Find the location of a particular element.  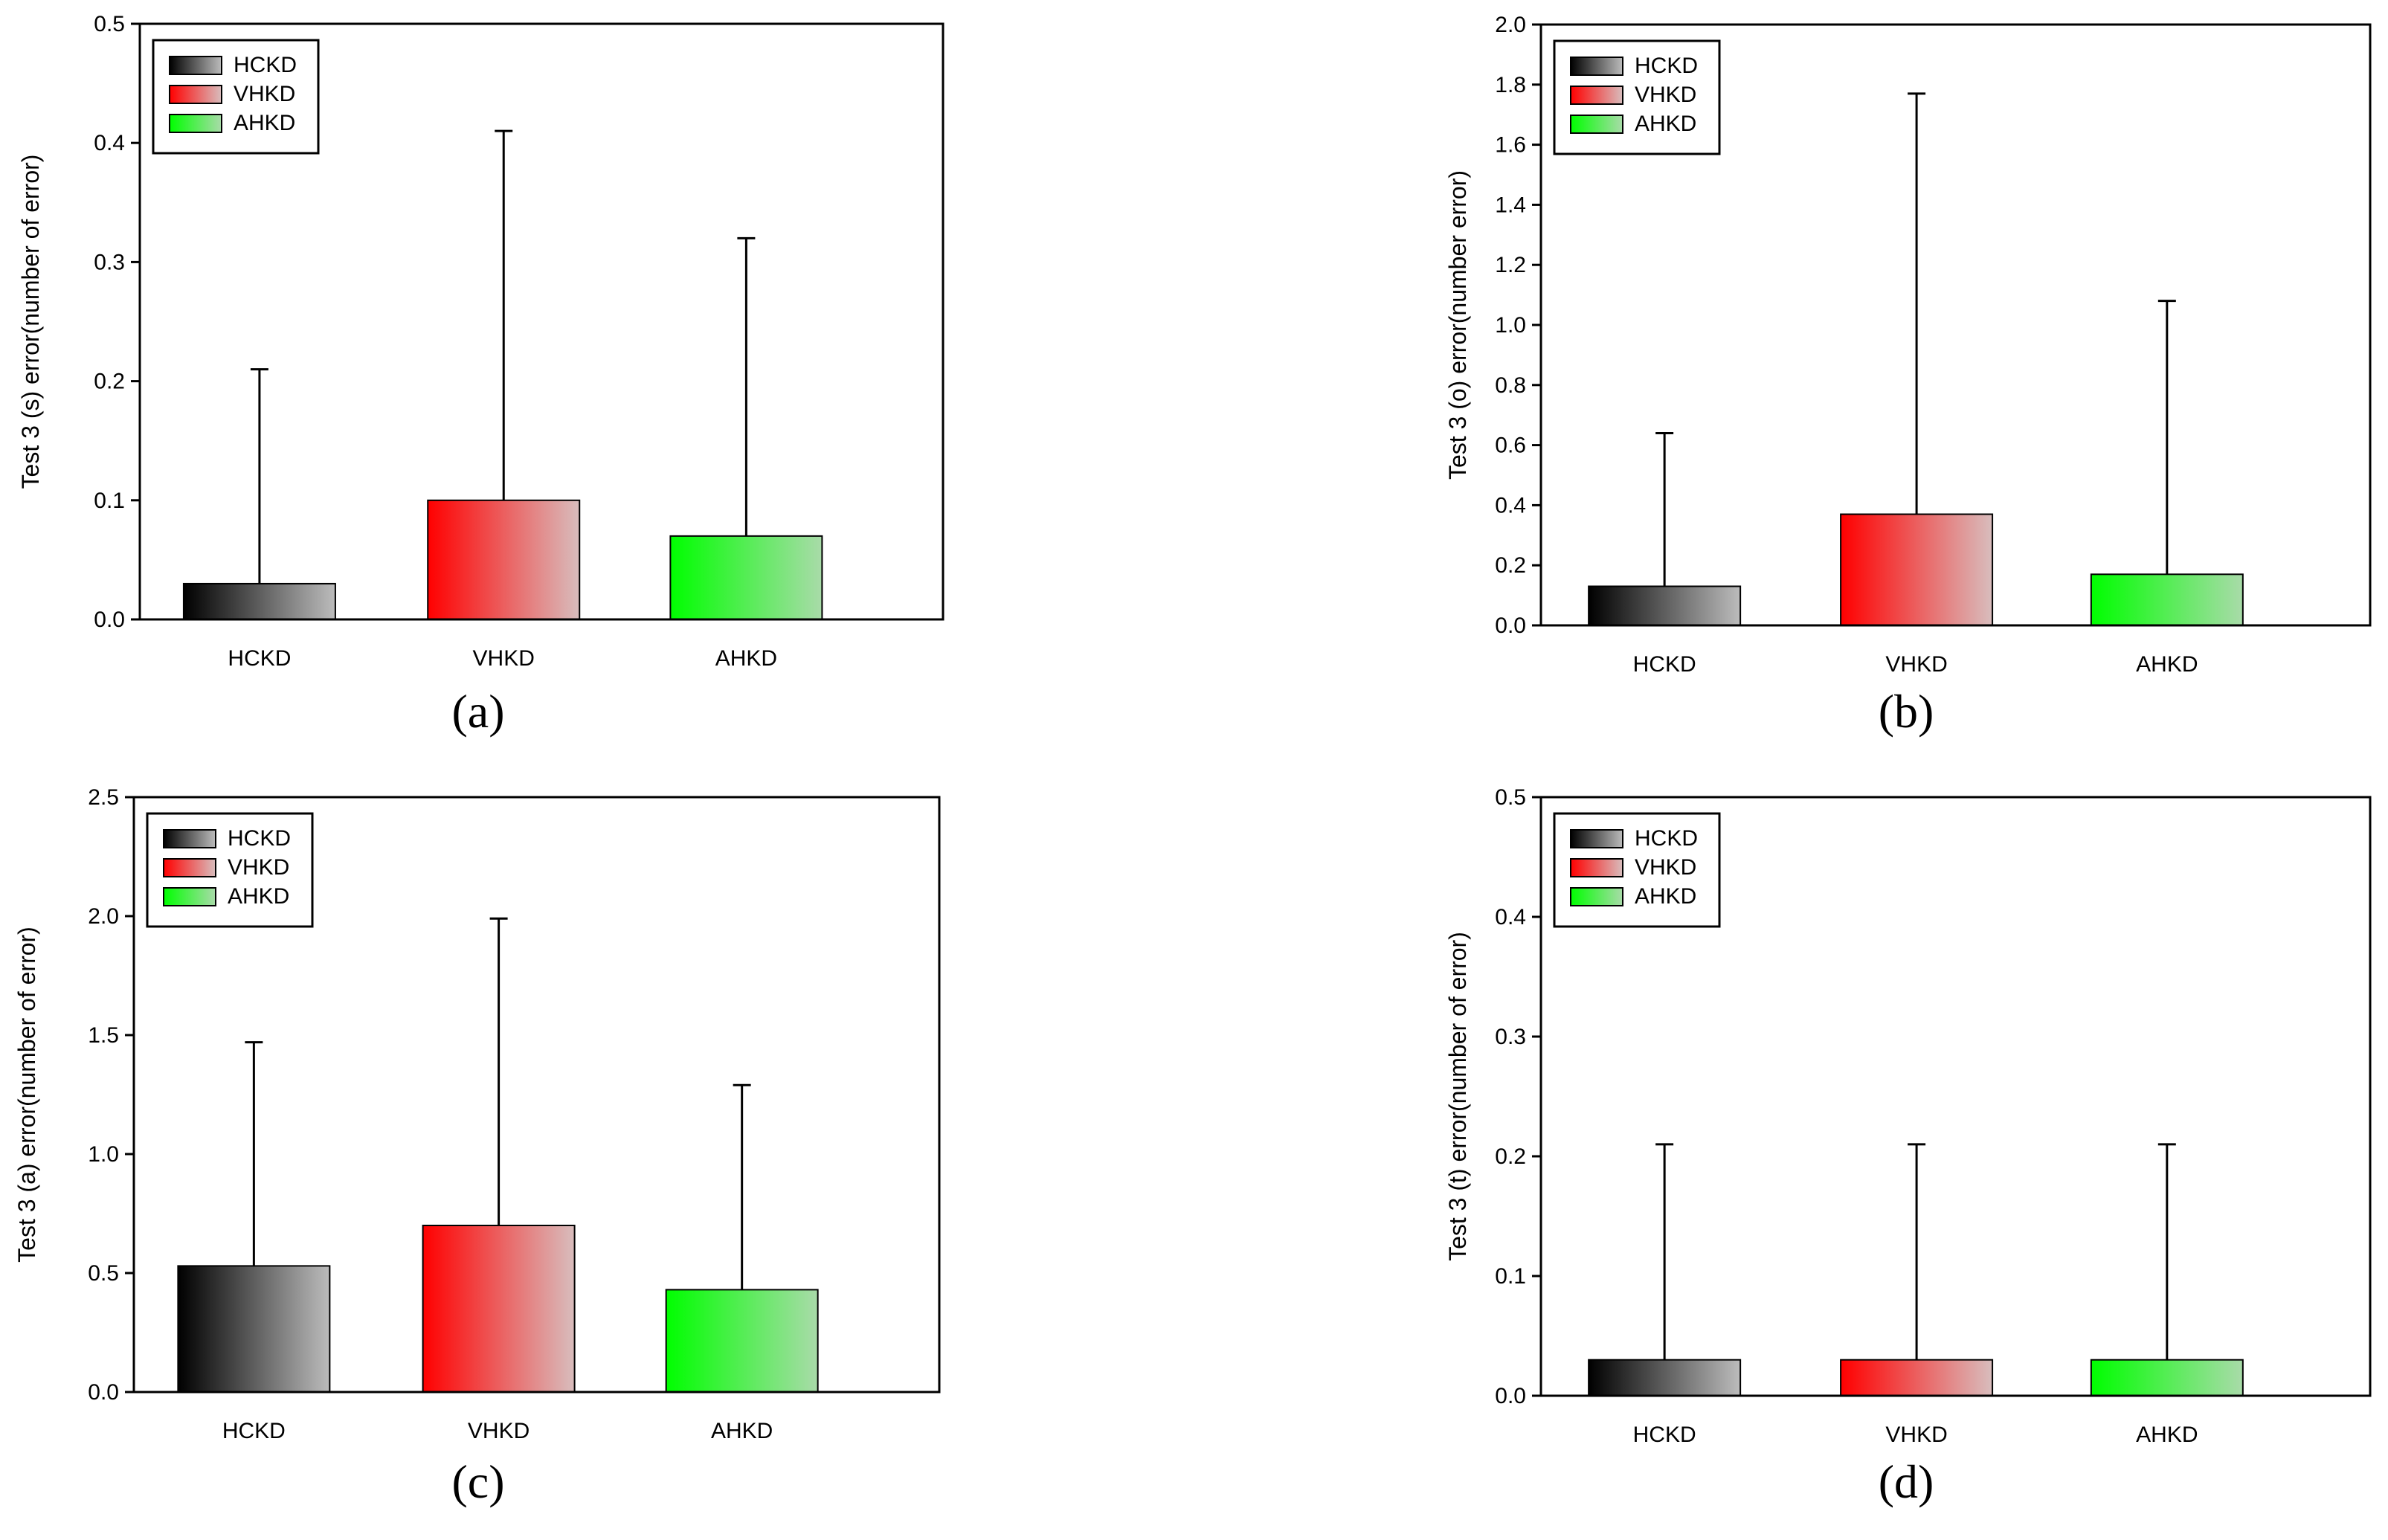

panel-label: (b) is located at coordinates (1906, 711).